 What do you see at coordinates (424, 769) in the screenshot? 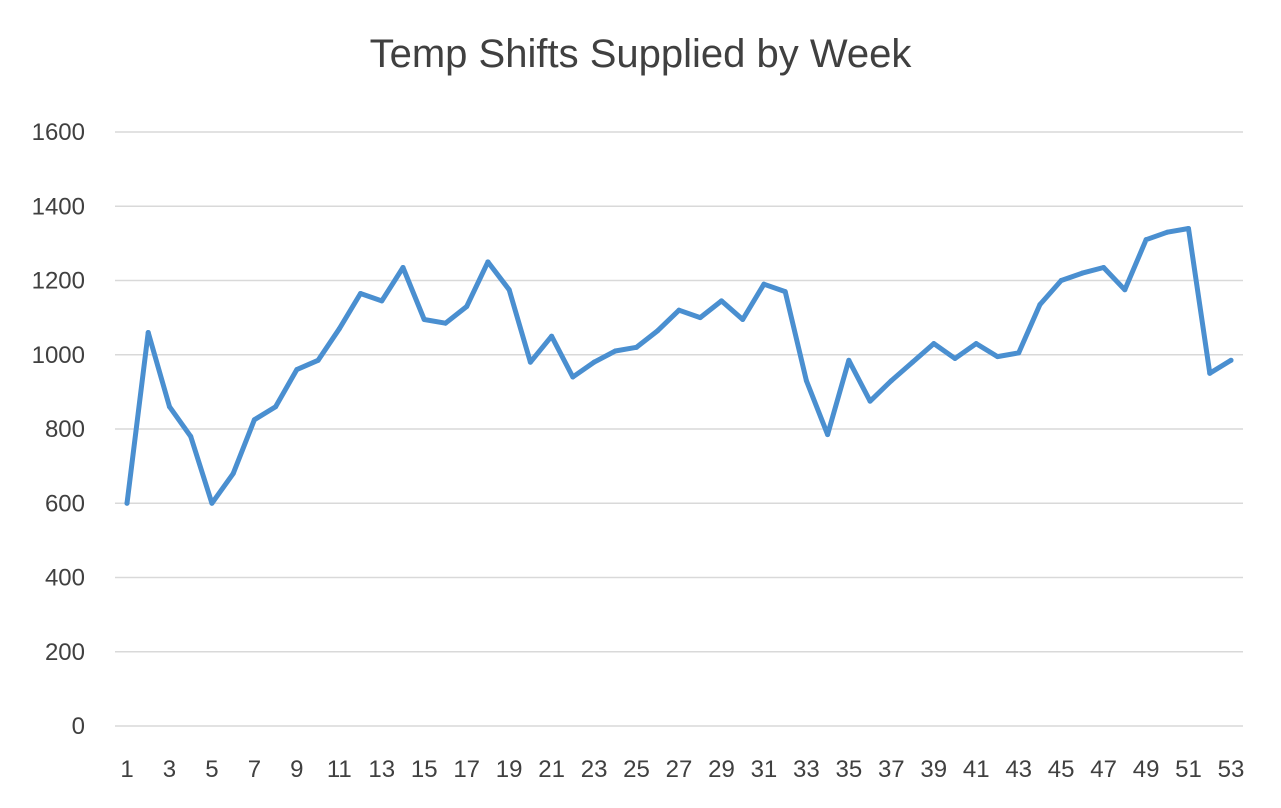
I see `x-tick-label-15: 15` at bounding box center [424, 769].